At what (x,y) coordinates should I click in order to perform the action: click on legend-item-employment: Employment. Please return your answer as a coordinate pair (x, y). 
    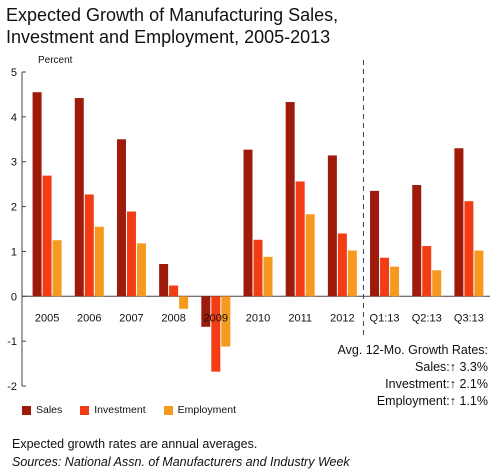
    Looking at the image, I should click on (199, 410).